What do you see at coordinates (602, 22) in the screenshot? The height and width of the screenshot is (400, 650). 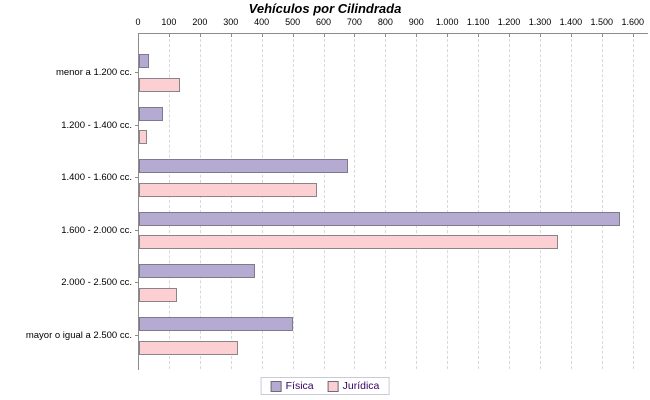 I see `x-tick-label: 1.500` at bounding box center [602, 22].